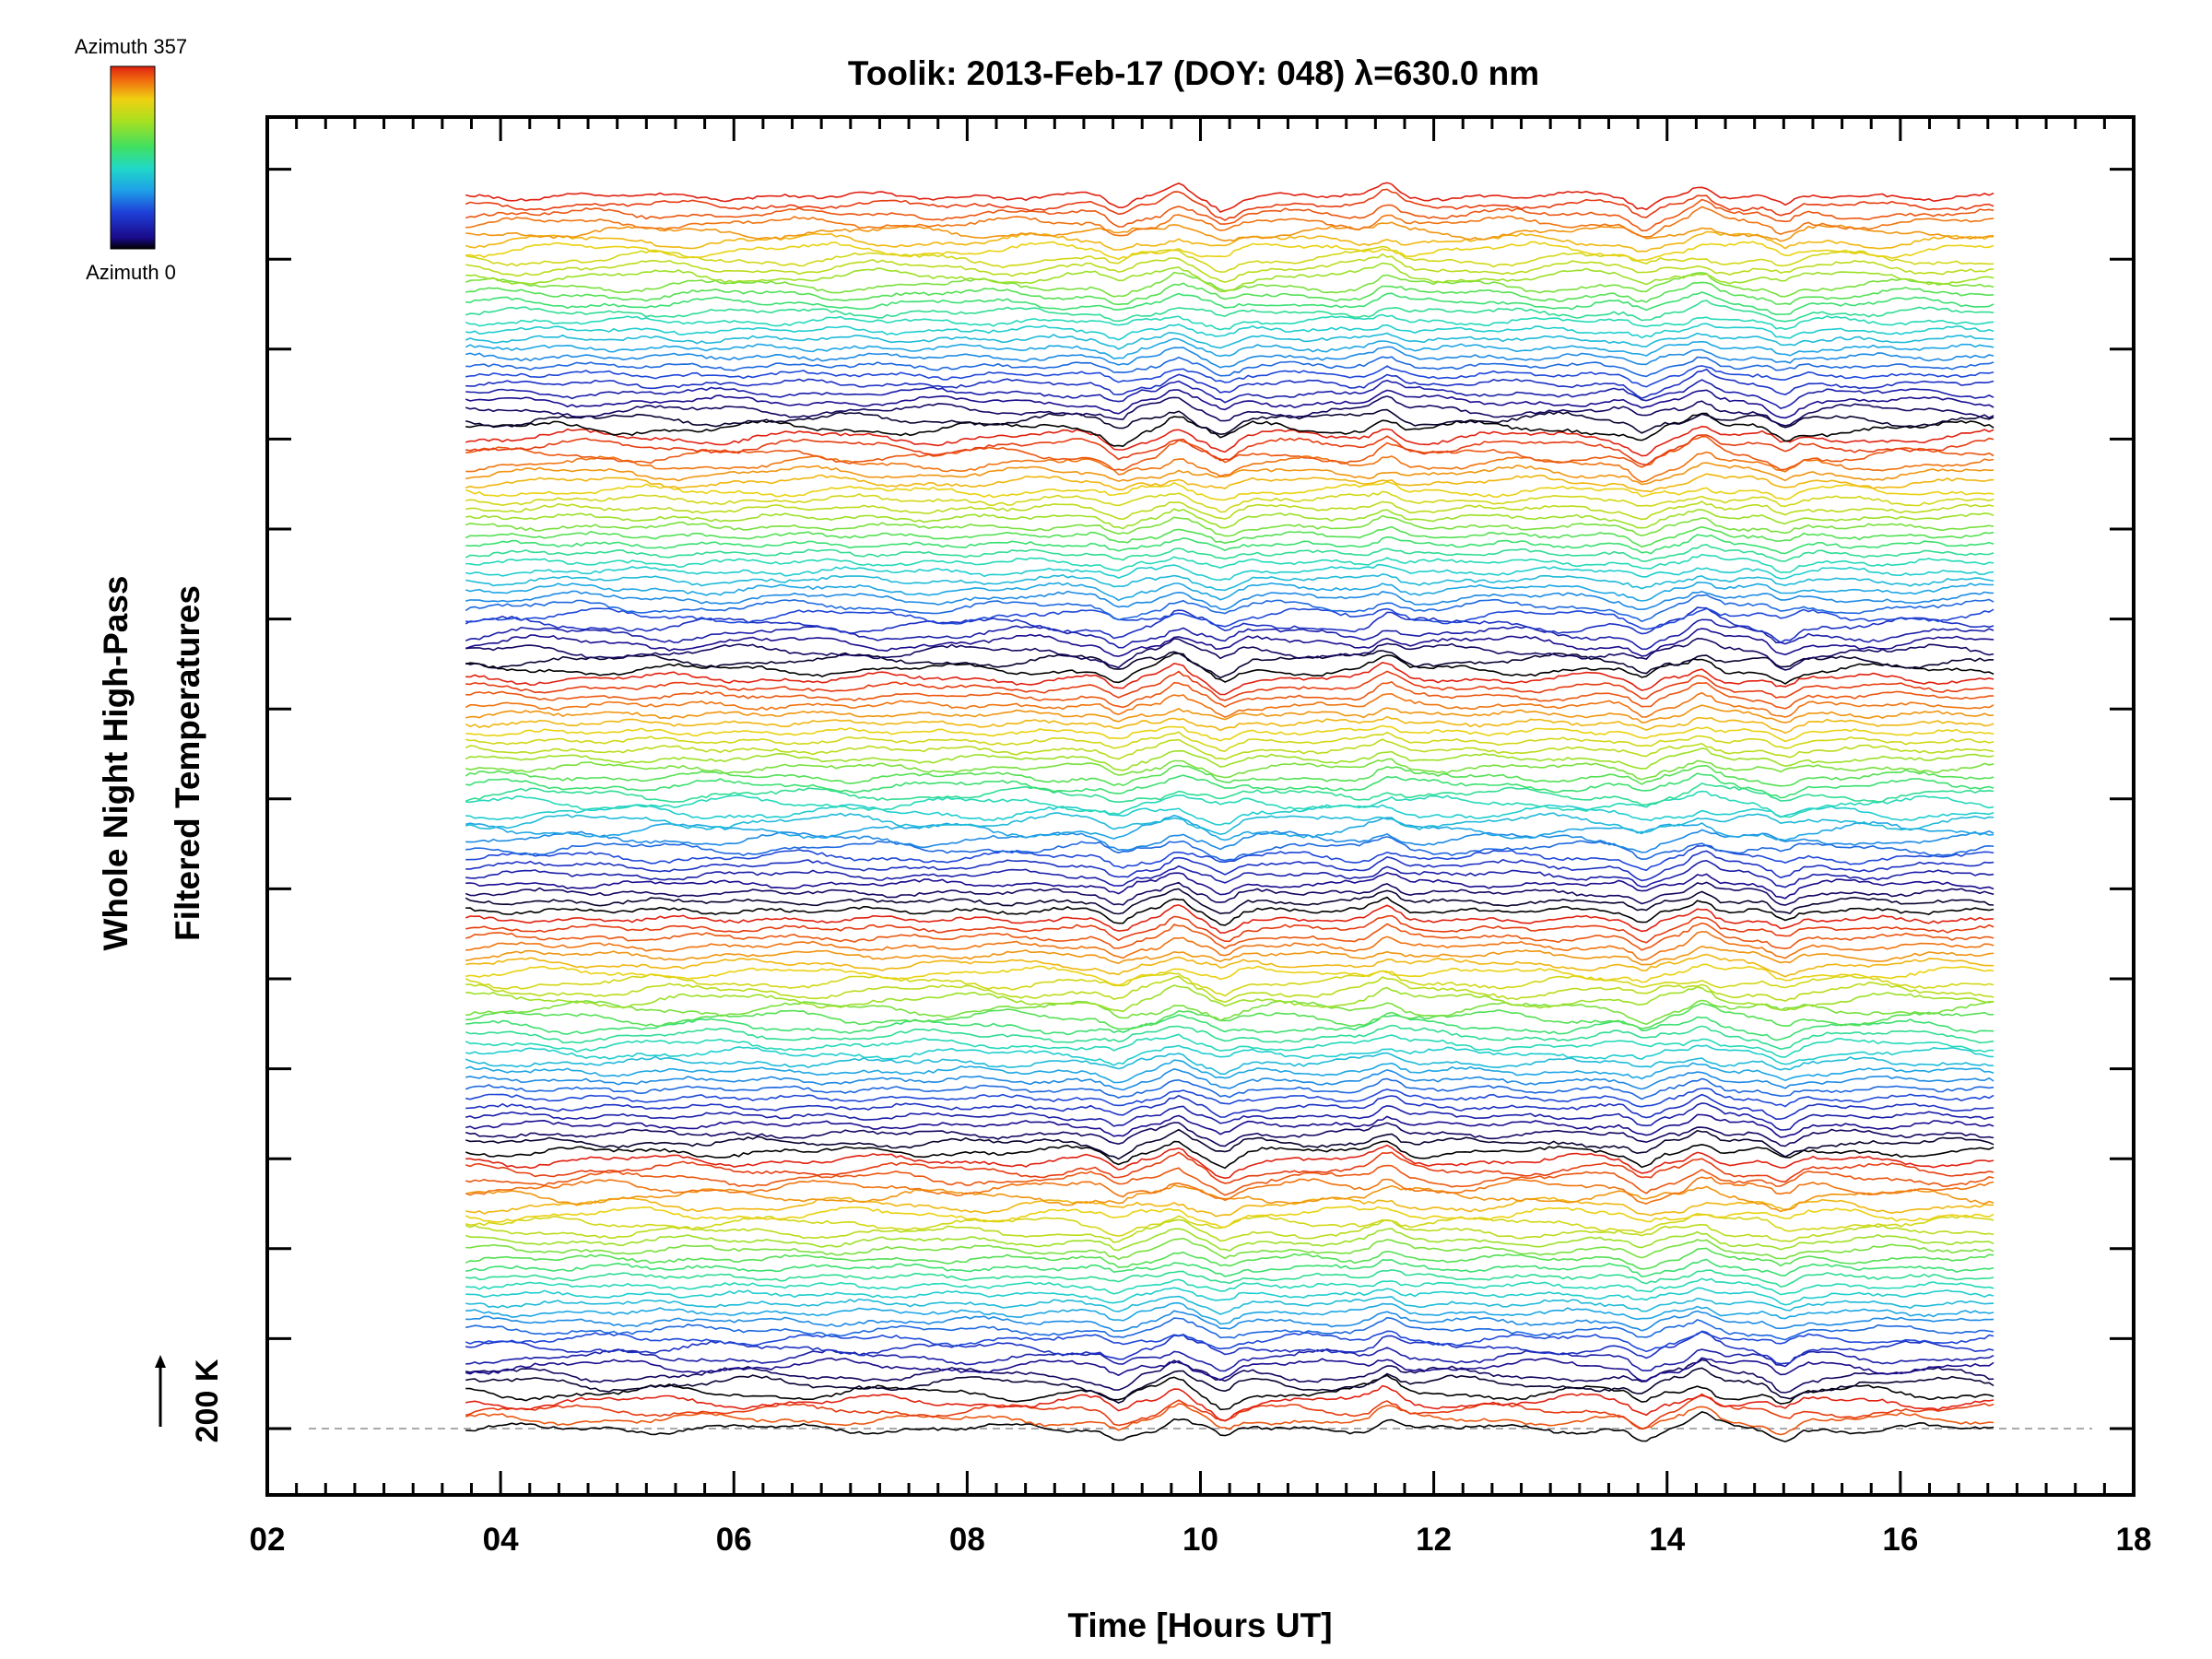 Image resolution: width=2212 pixels, height=1659 pixels. I want to click on x-tick-label: 18, so click(2134, 1540).